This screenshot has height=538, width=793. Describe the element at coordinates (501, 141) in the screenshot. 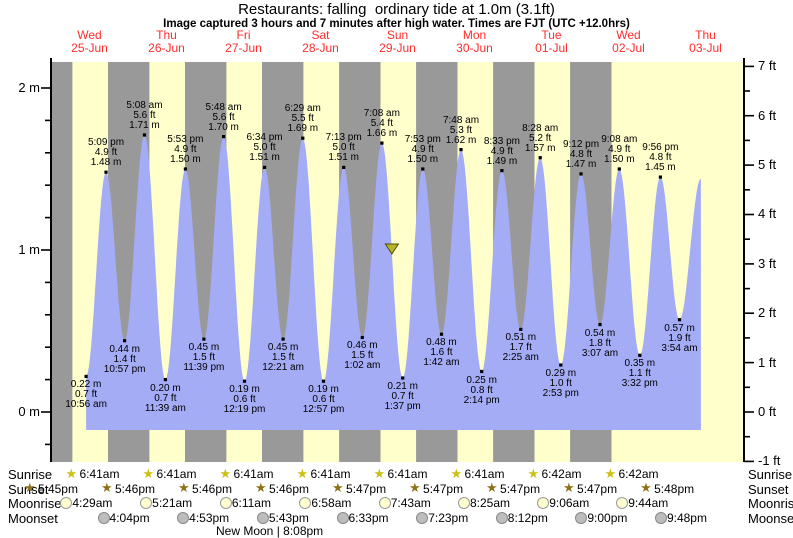

I see `tide-time: 8:33 pm` at that location.